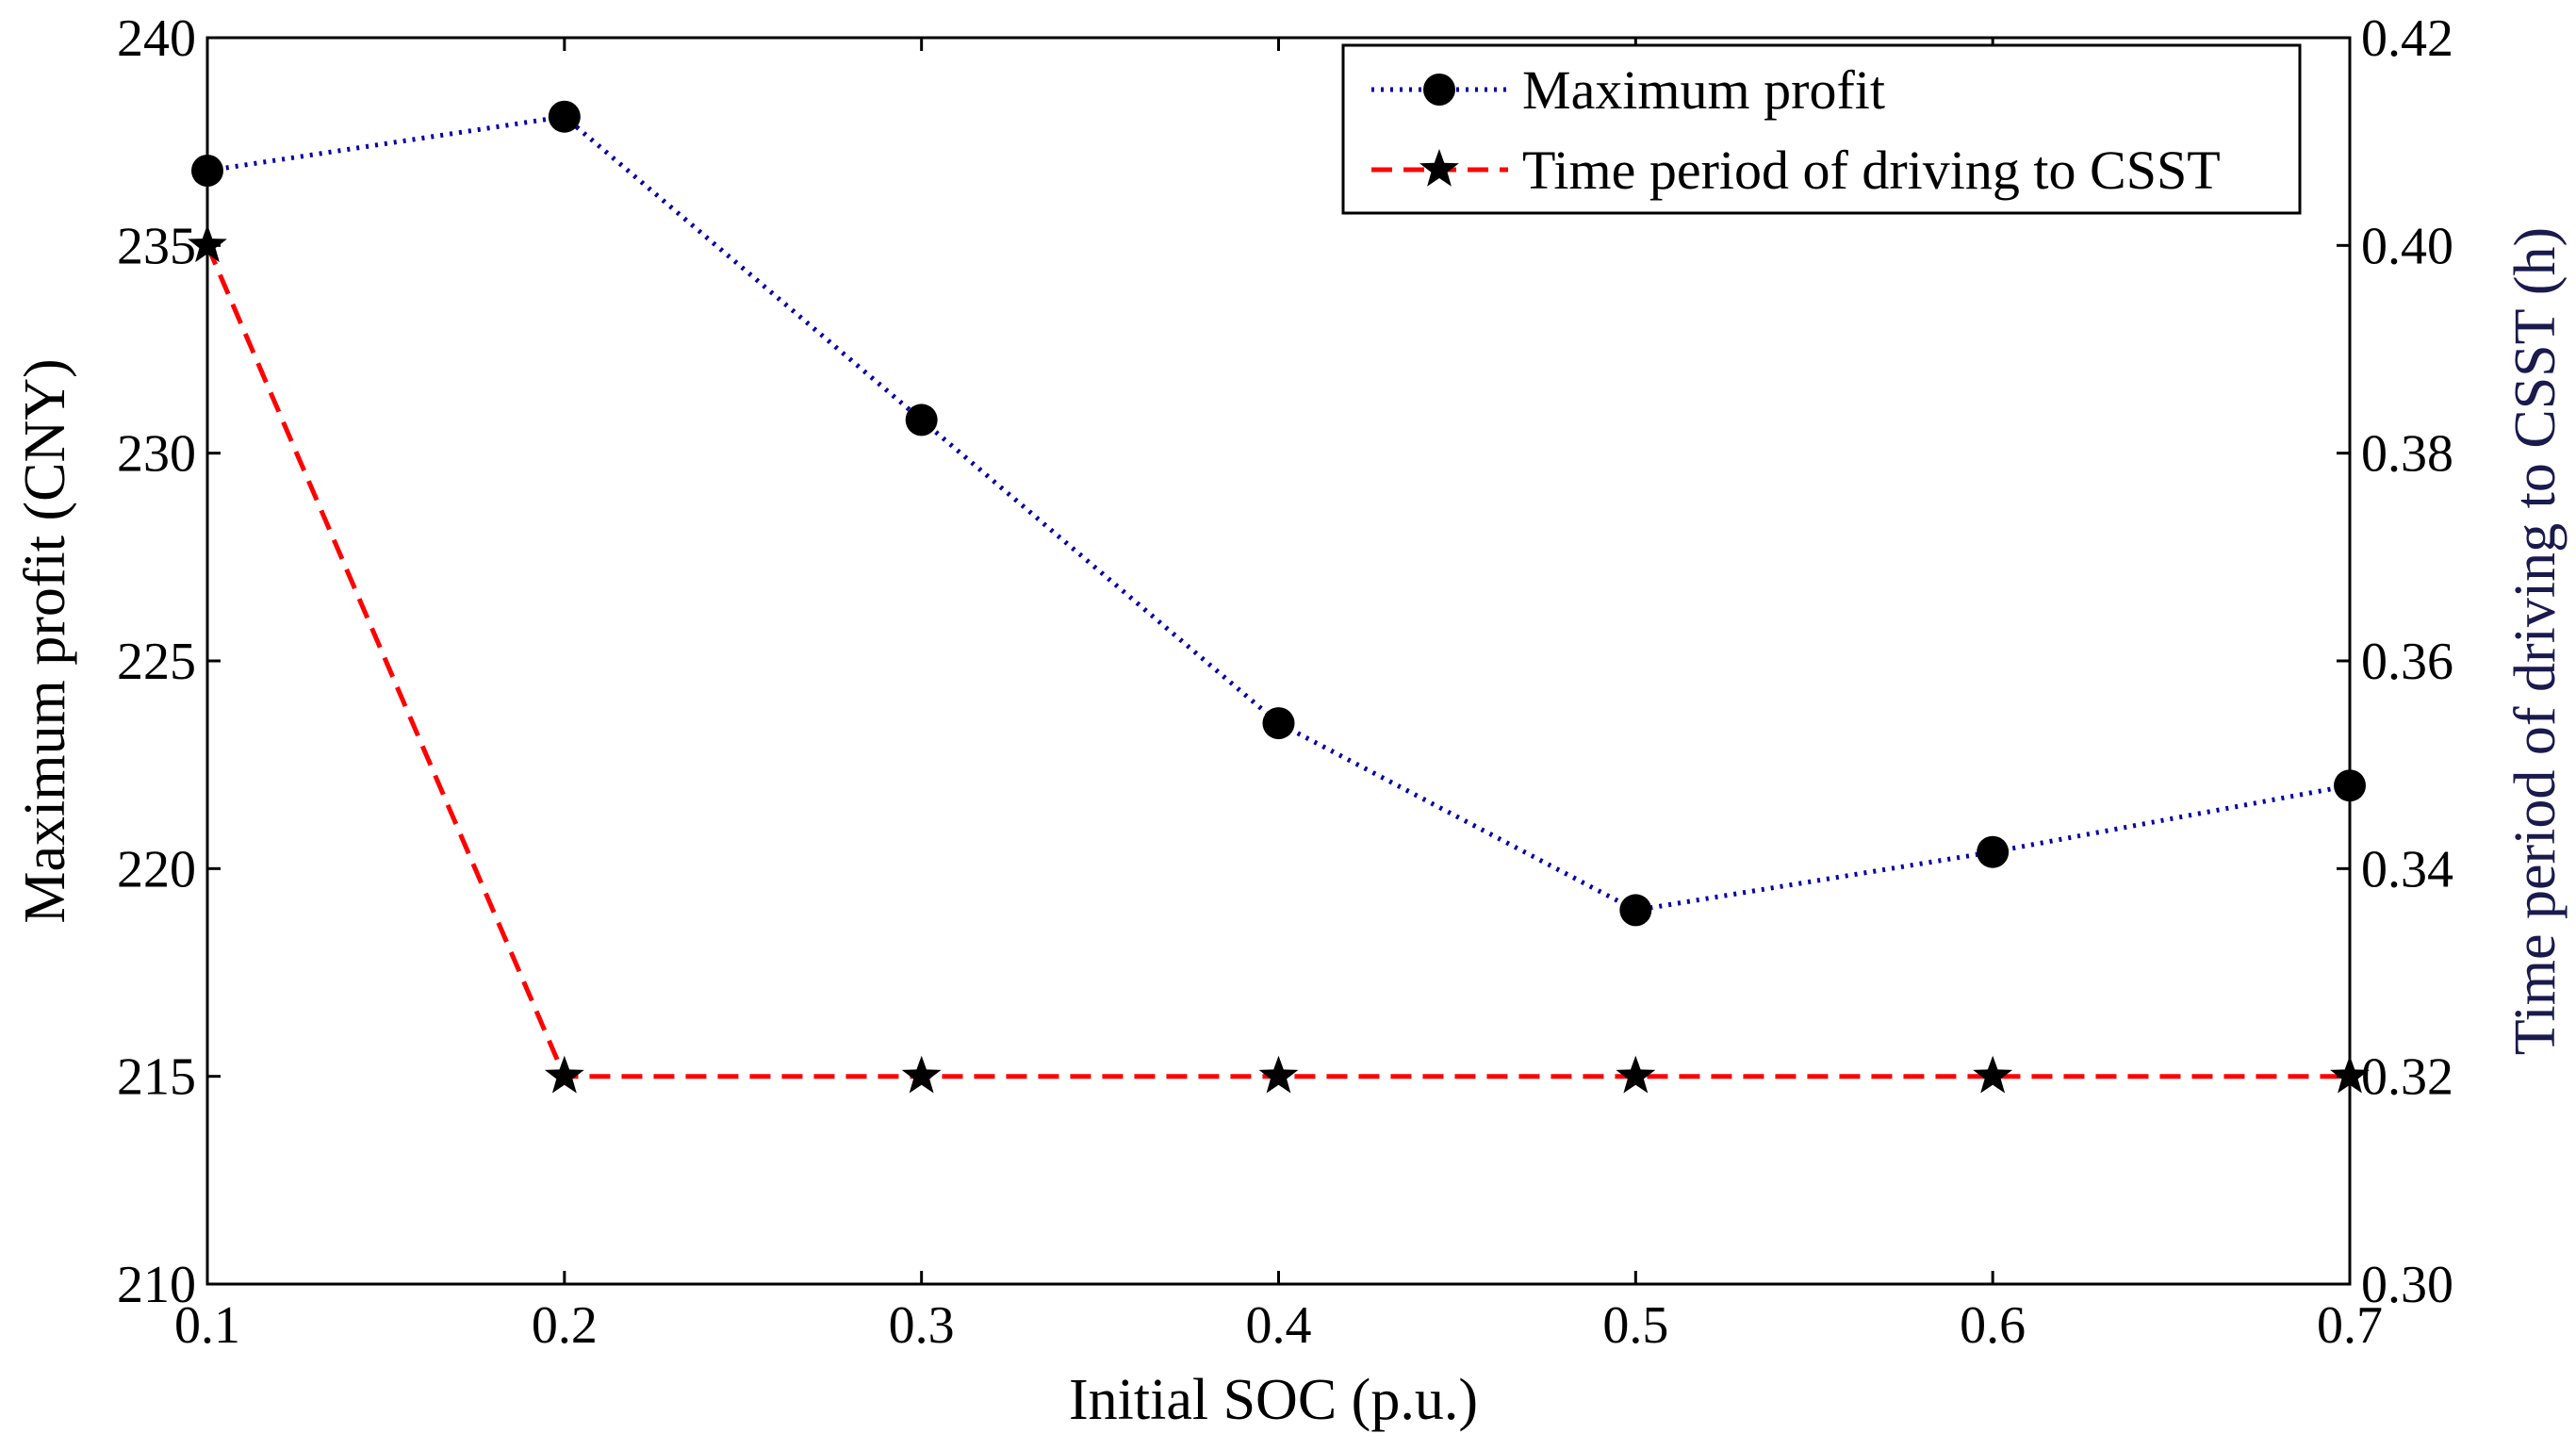 The image size is (2576, 1450). I want to click on y-left-tick-label: 225, so click(156, 662).